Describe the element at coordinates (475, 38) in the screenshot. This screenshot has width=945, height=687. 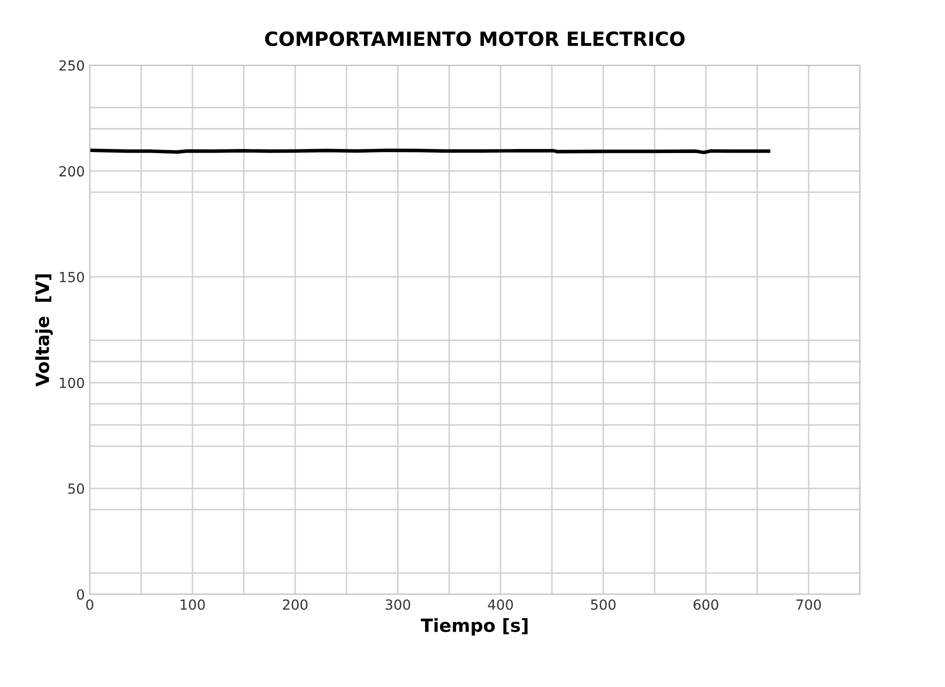
I see `chart-title: COMPORTAMIENTO MOTOR ELECTRICO` at that location.